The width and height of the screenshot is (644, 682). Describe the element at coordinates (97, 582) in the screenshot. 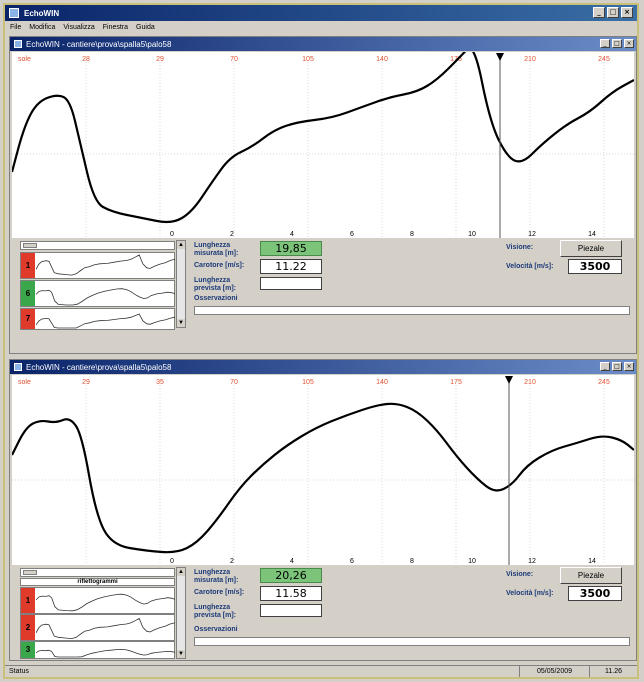

I see `mini-title: riflettogrammi` at that location.